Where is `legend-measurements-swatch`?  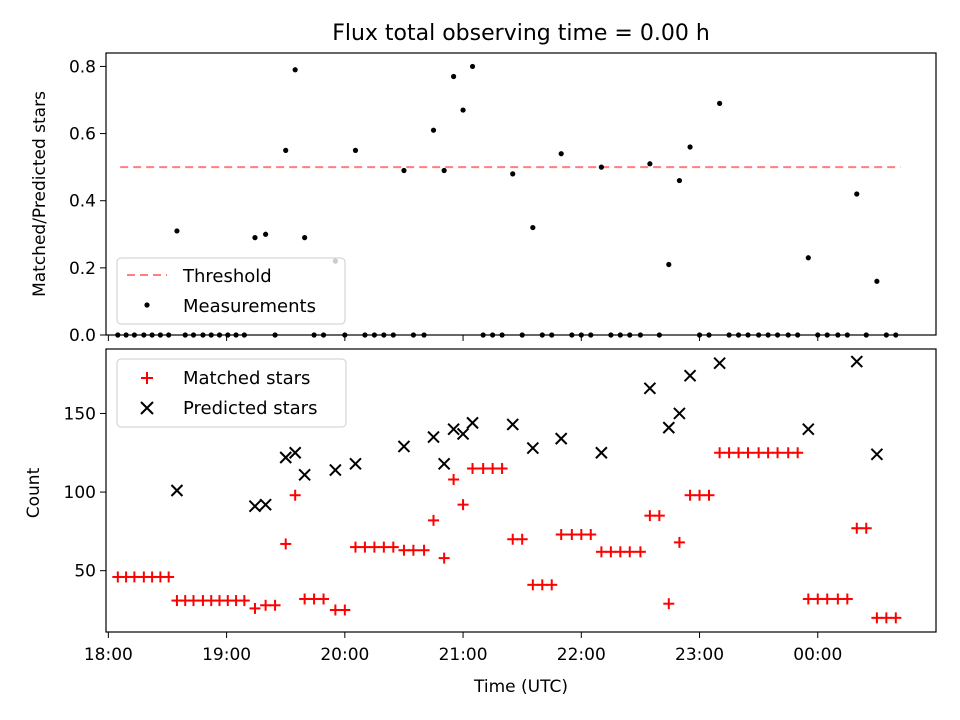
legend-measurements-swatch is located at coordinates (147, 305).